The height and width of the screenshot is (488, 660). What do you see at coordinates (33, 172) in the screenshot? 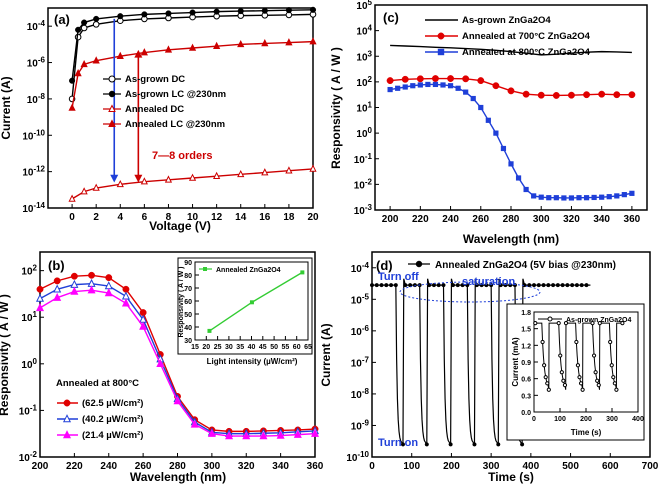
I see `y-tick-label: 10⁻¹²` at bounding box center [33, 172].